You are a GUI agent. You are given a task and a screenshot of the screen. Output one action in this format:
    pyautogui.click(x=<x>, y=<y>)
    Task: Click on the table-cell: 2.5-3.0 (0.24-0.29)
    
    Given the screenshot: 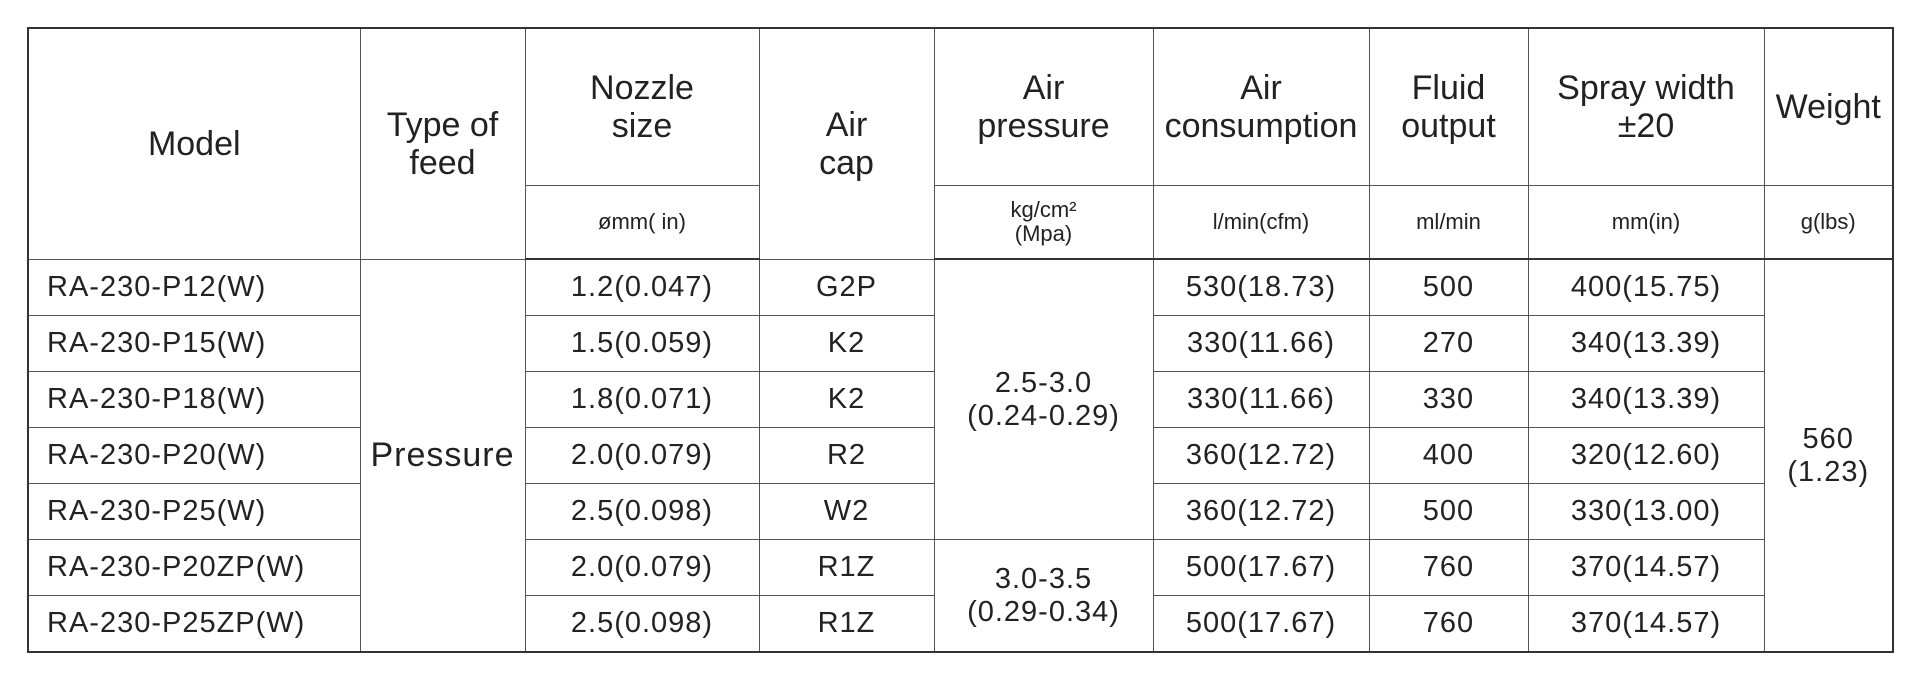 What is the action you would take?
    pyautogui.click(x=1043, y=399)
    